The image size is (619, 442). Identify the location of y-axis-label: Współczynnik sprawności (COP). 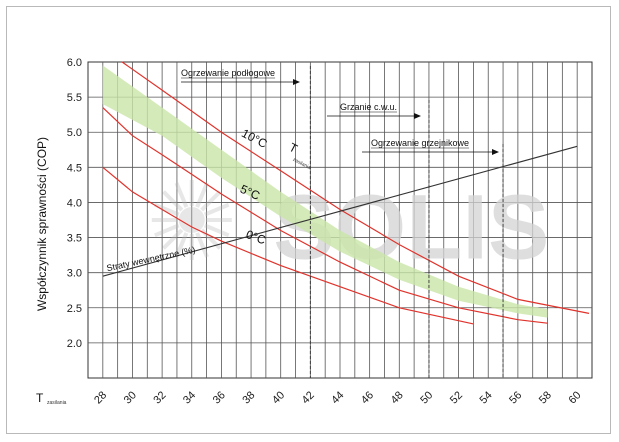
(42, 224).